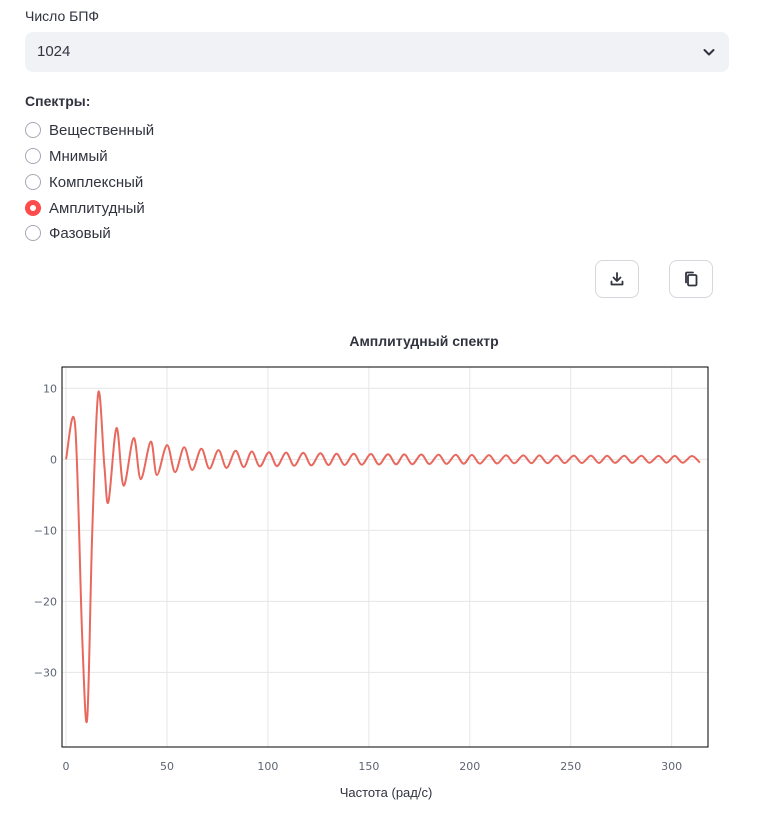 The image size is (779, 820). I want to click on download-button, so click(617, 279).